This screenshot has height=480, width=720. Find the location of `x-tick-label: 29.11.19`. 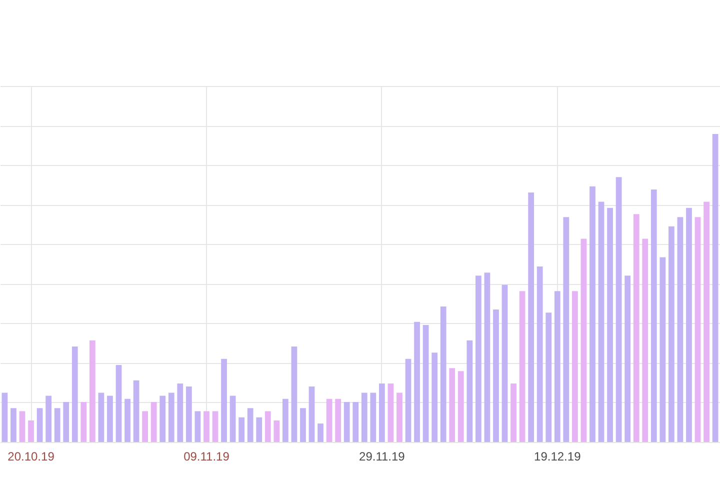

x-tick-label: 29.11.19 is located at coordinates (382, 457).